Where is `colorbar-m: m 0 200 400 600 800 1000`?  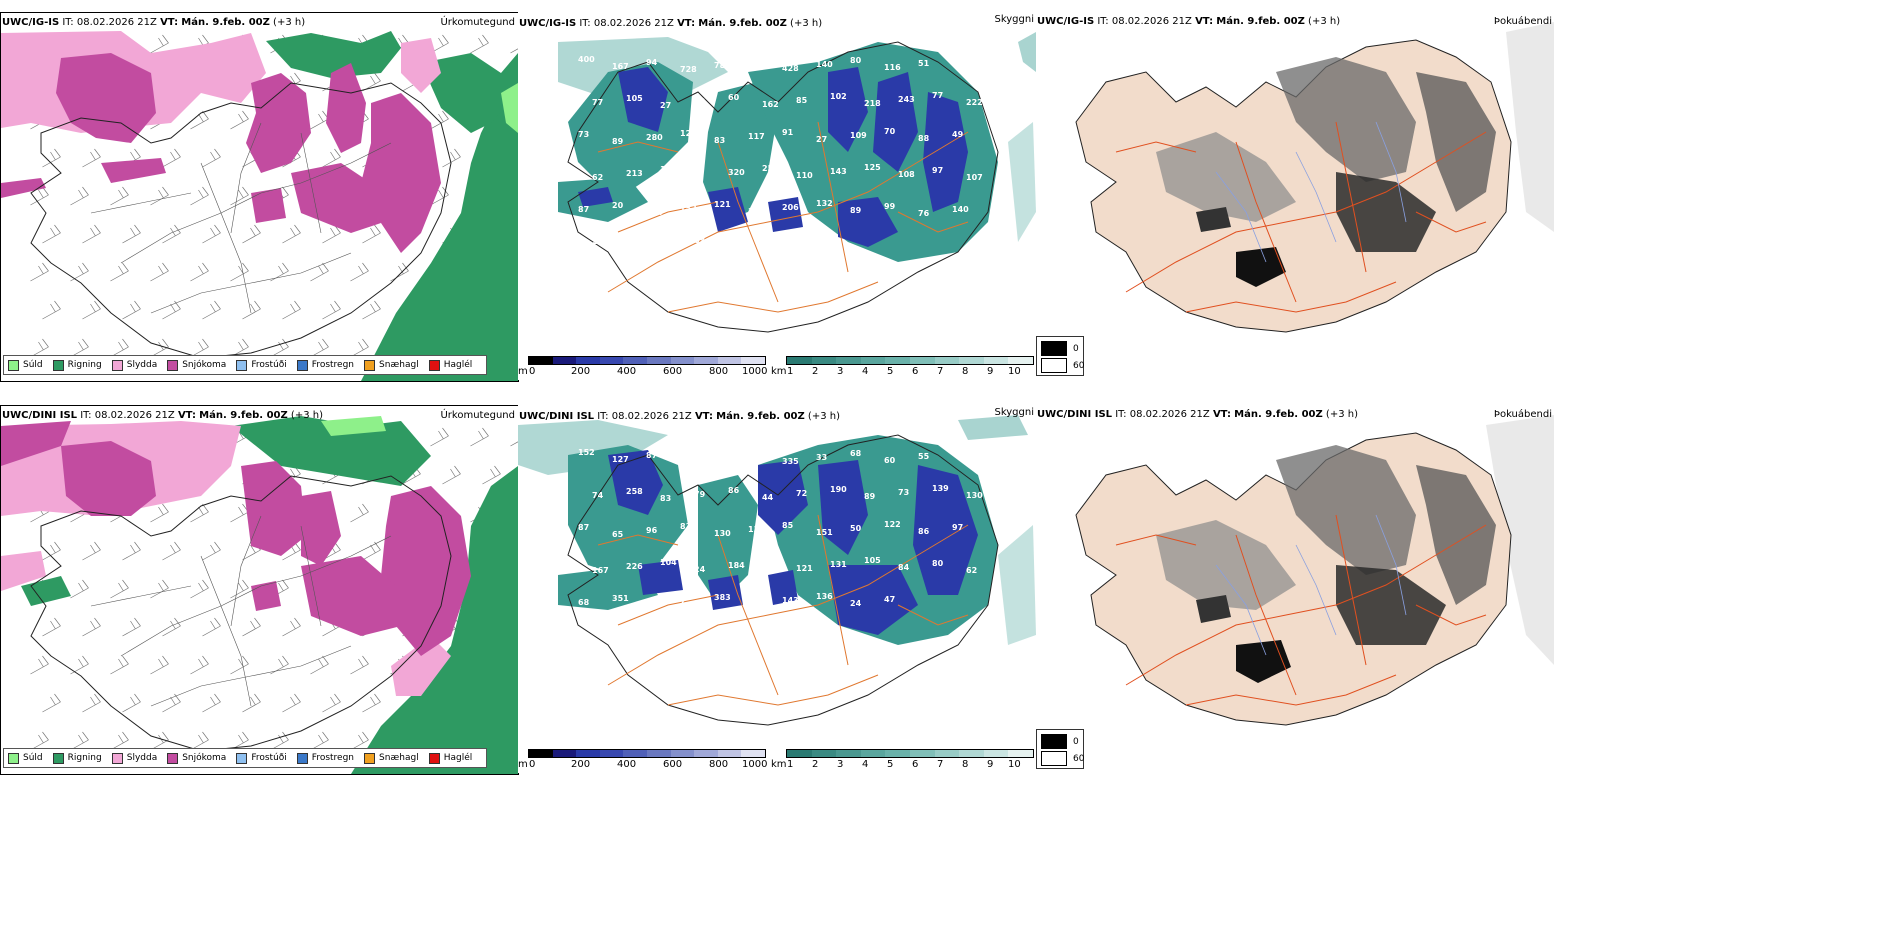 colorbar-m: m 0 200 400 600 800 1000 is located at coordinates (643, 761).